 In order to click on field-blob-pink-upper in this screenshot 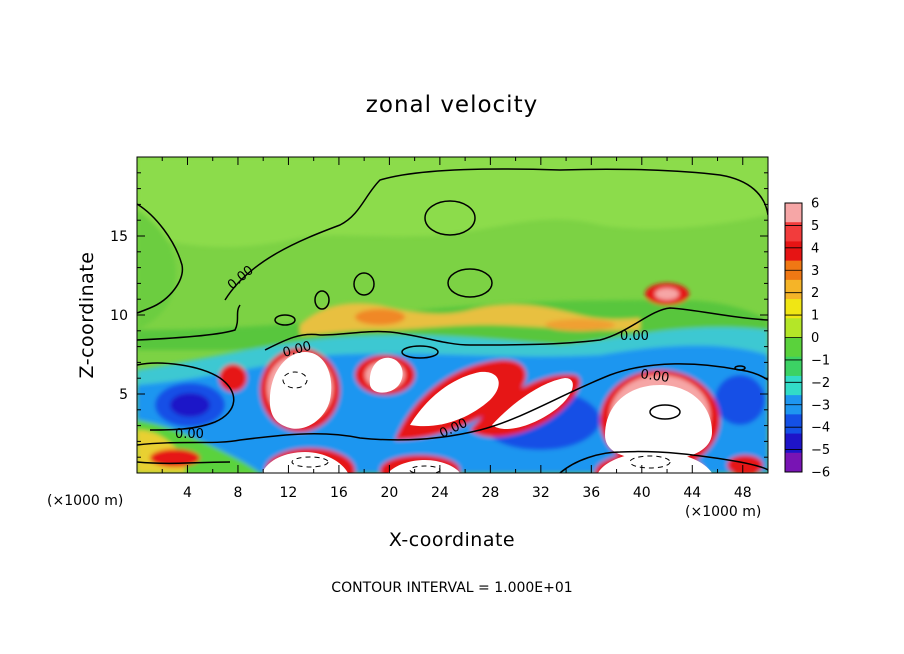, I will do `click(667, 294)`.